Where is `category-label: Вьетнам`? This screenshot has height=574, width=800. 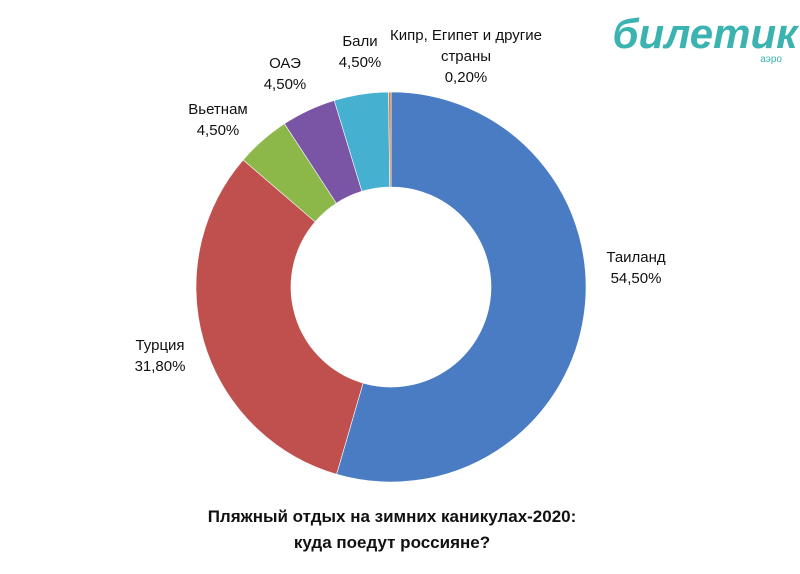
category-label: Вьетнам is located at coordinates (217, 109).